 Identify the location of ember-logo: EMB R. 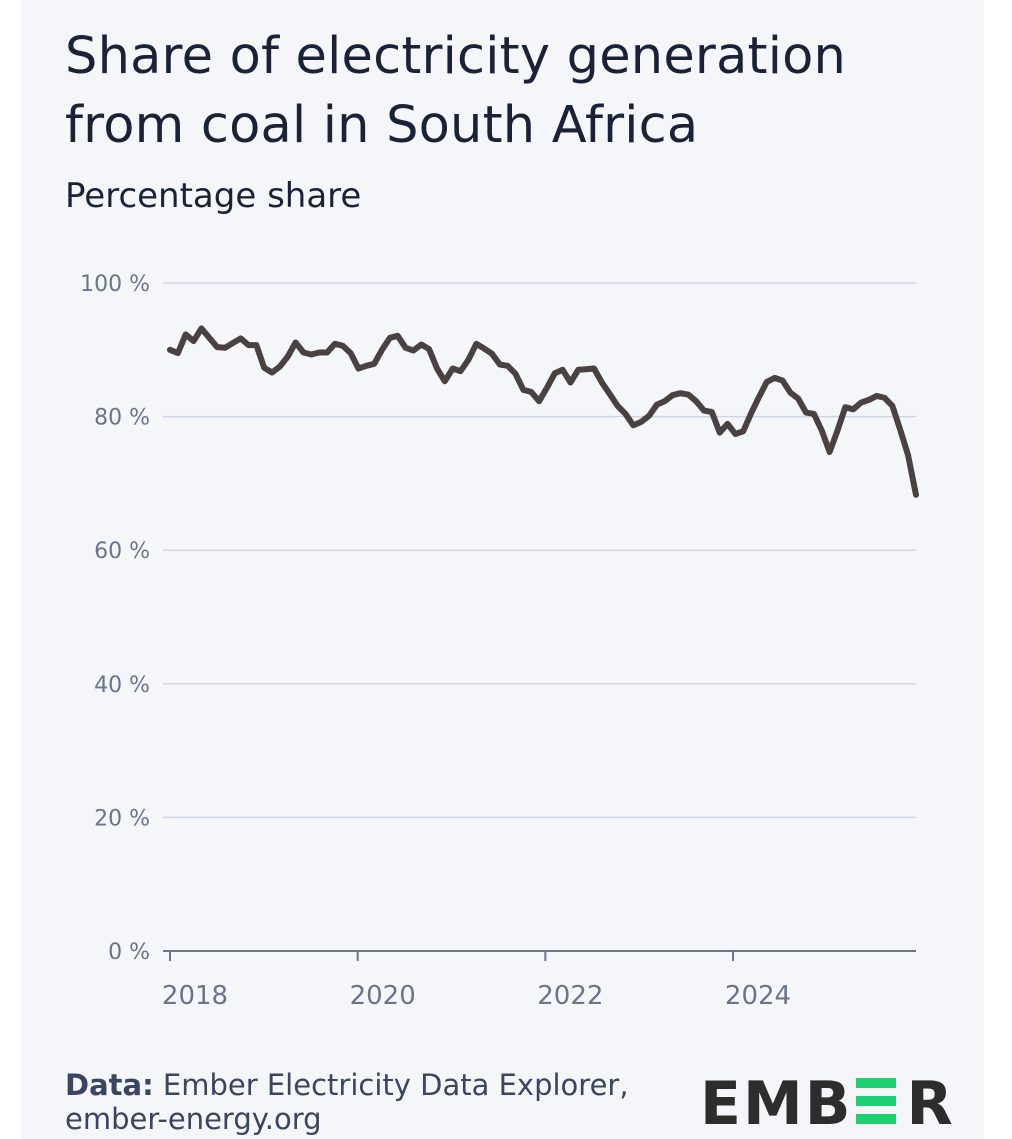
(827, 1104).